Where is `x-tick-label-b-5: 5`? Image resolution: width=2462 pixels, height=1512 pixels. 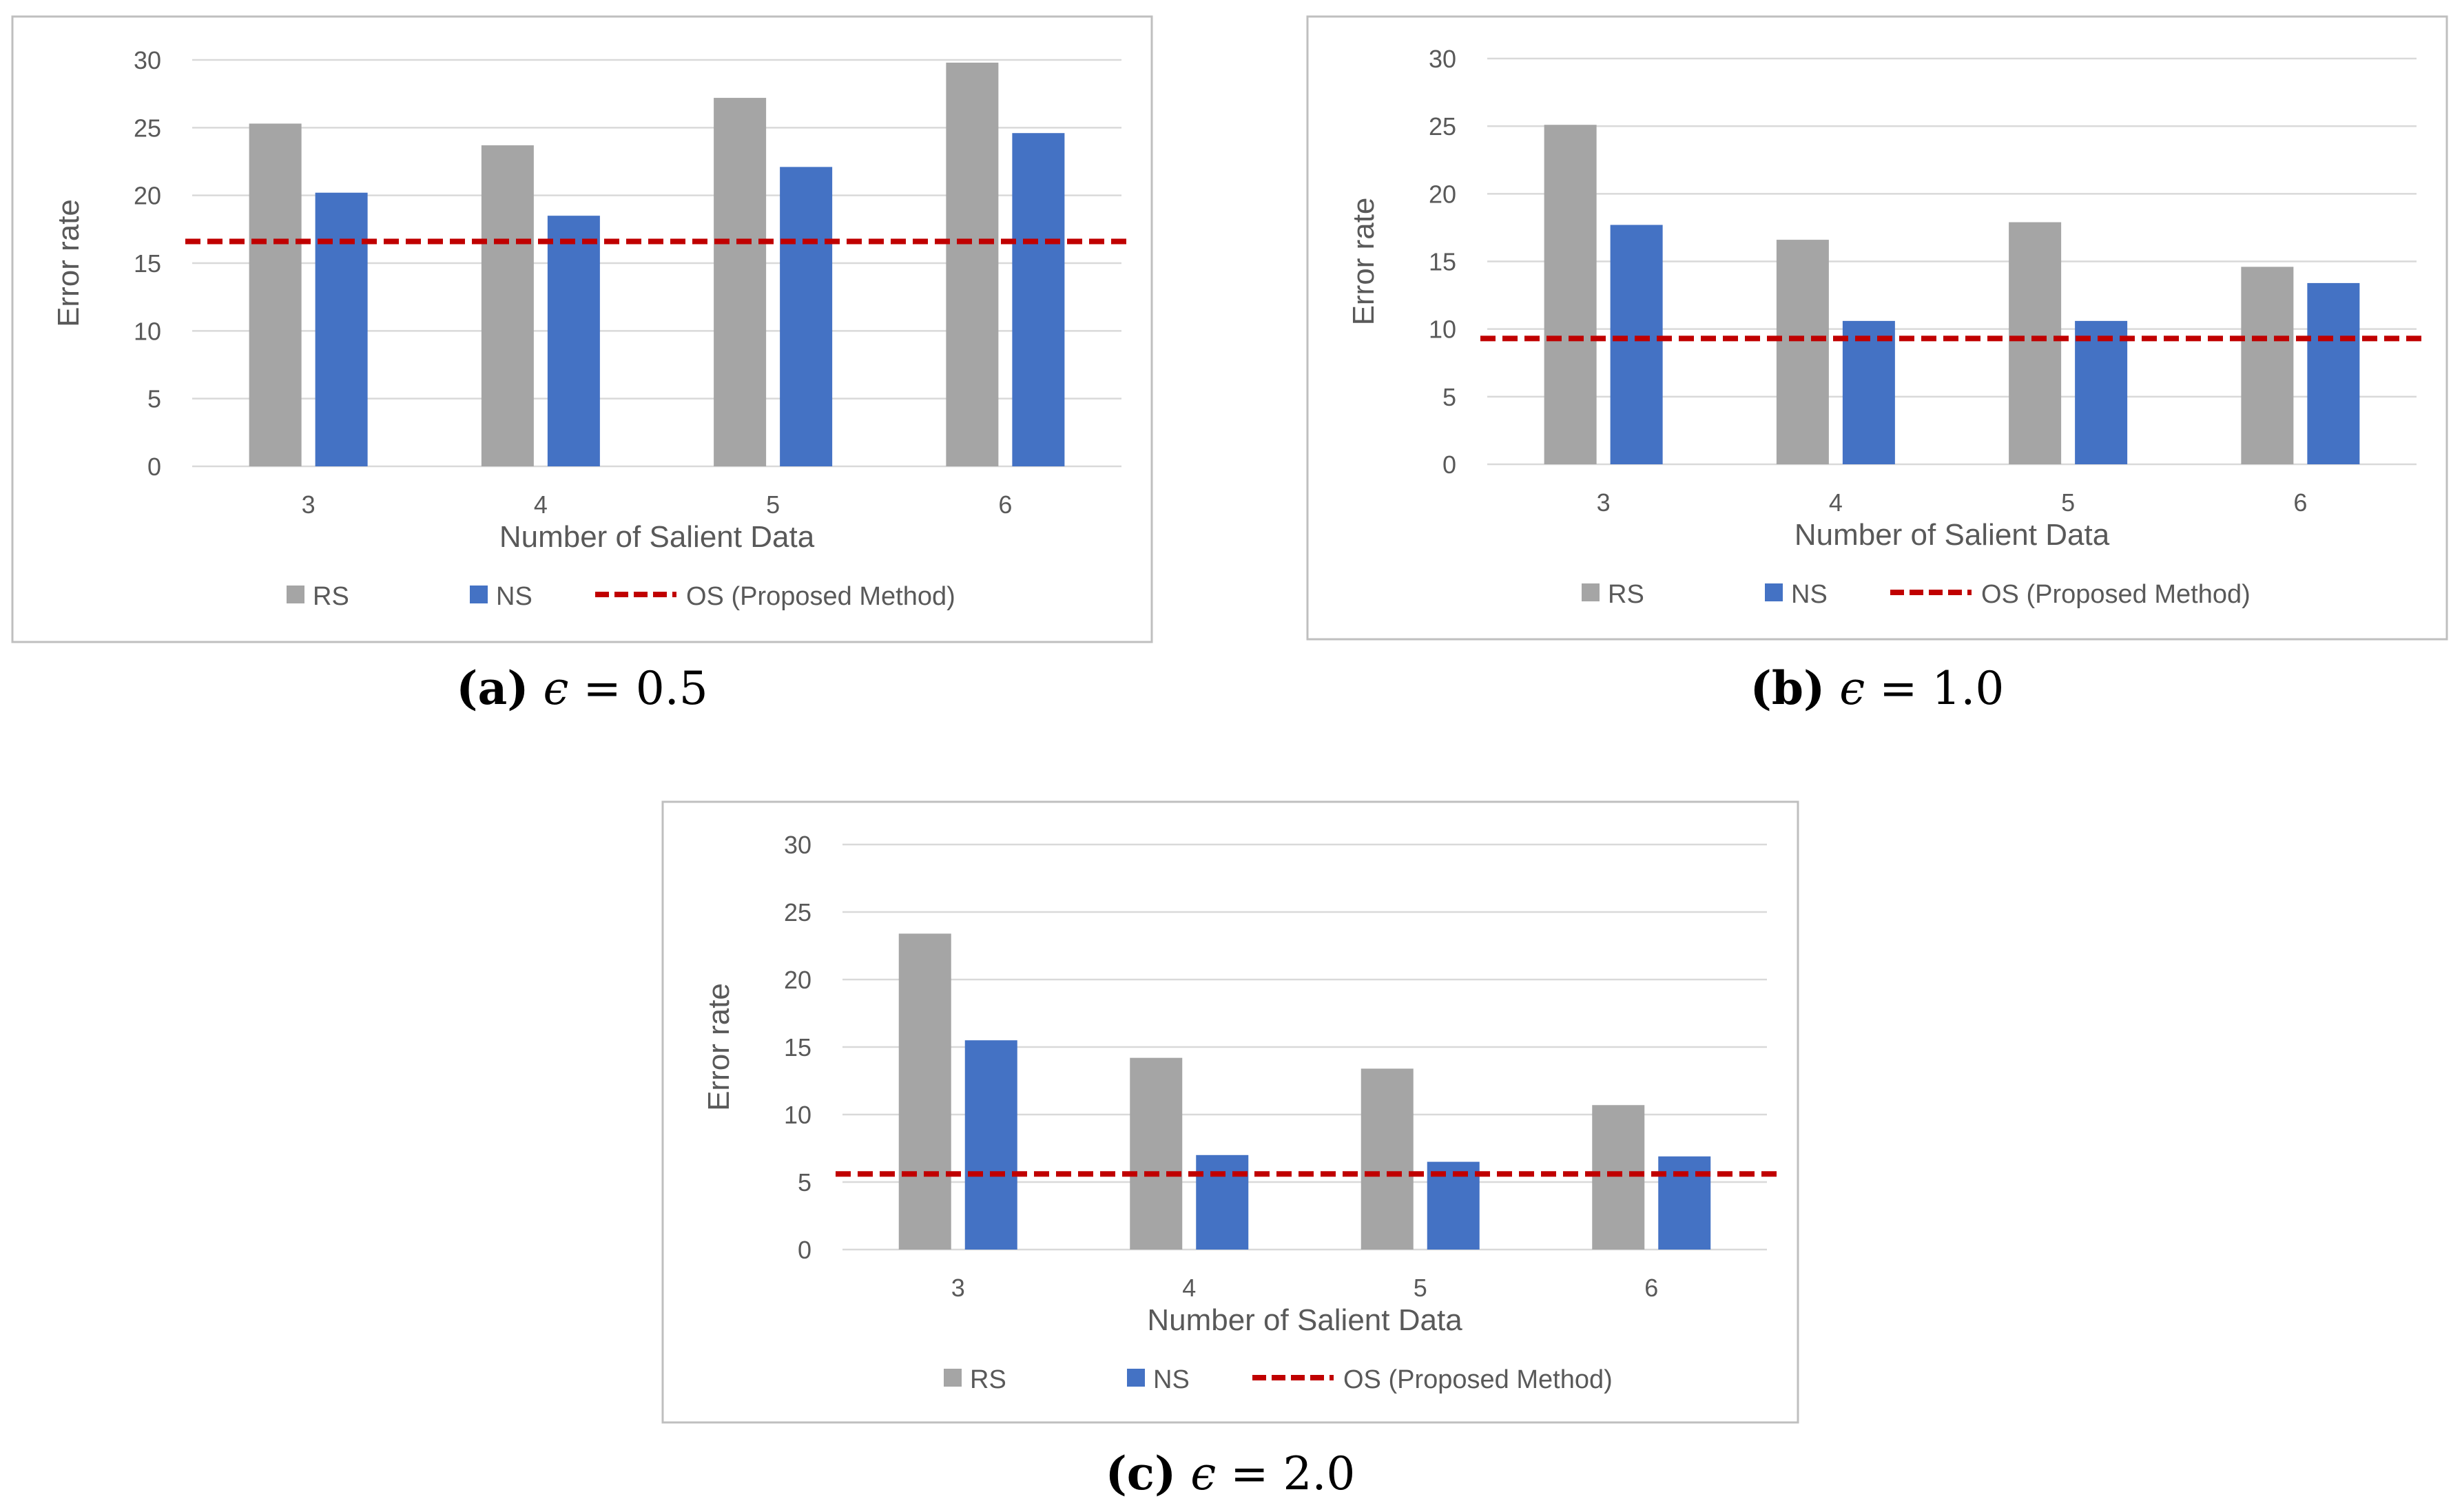
x-tick-label-b-5: 5 is located at coordinates (2068, 503).